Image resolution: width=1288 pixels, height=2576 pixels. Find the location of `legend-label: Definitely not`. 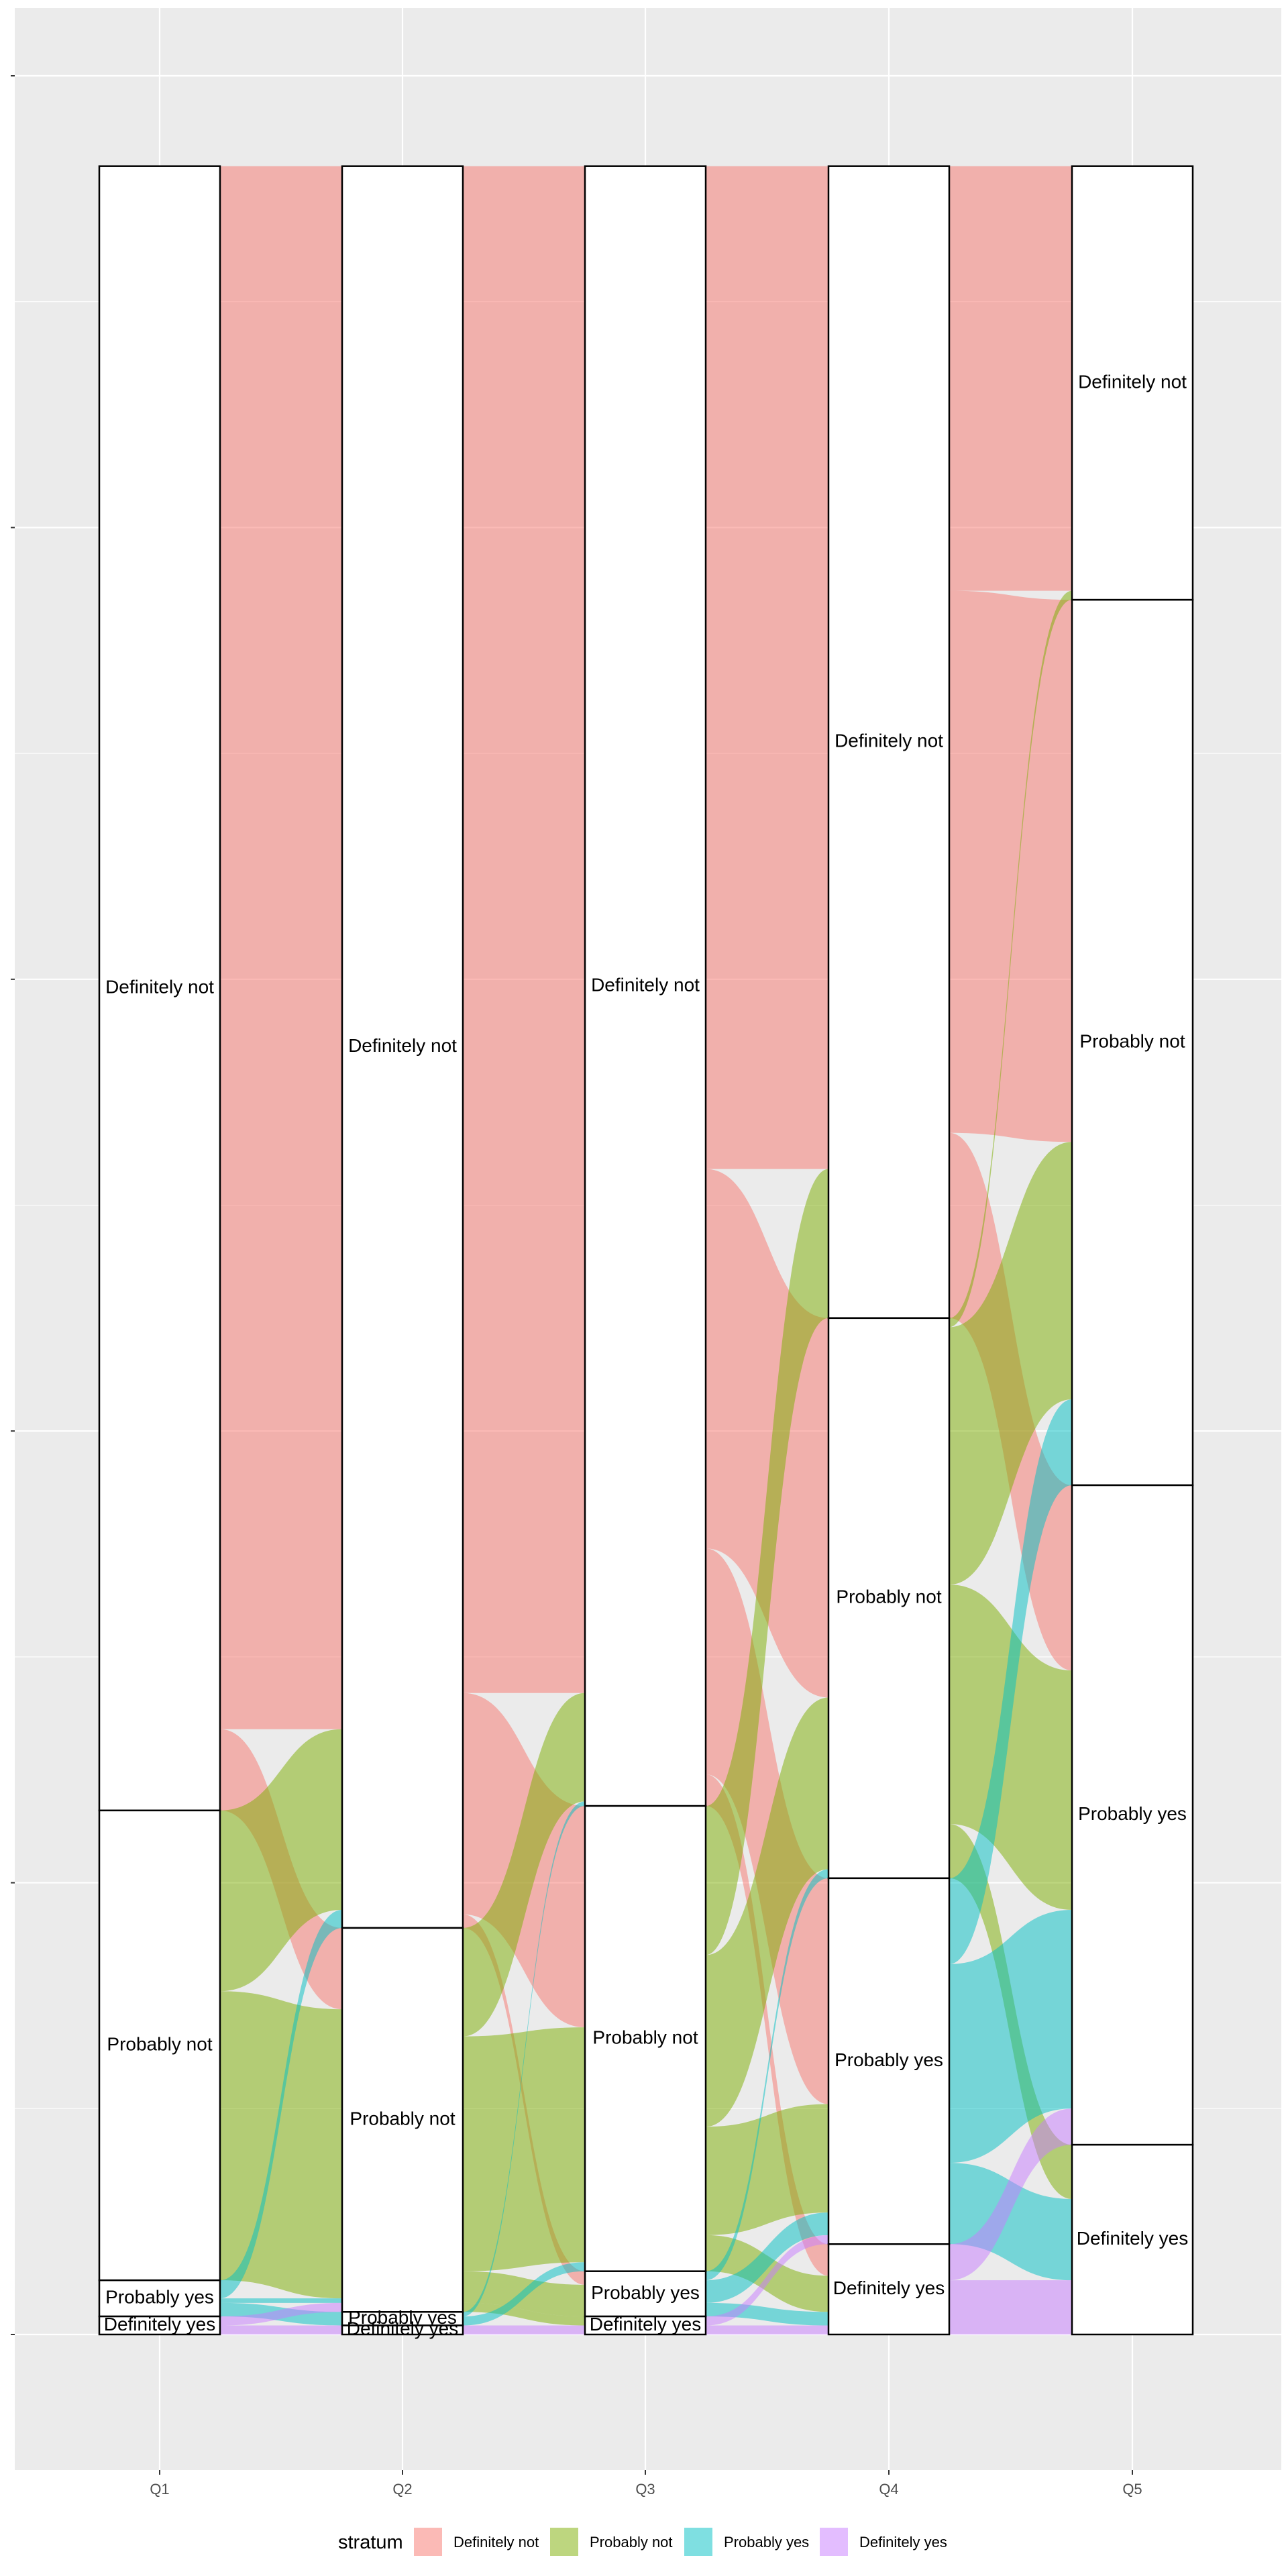

legend-label: Definitely not is located at coordinates (496, 2542).